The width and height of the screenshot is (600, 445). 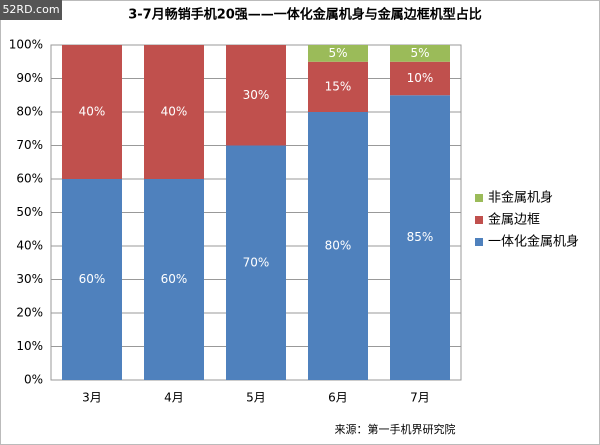 I want to click on watermark-bg, so click(x=31, y=10).